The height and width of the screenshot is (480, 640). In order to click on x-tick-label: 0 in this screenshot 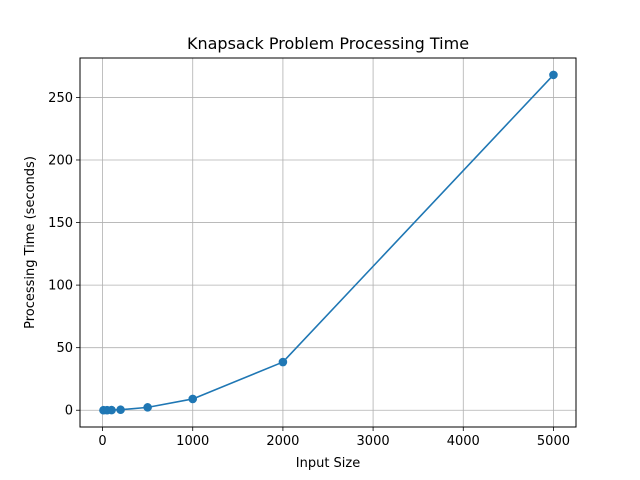, I will do `click(102, 441)`.